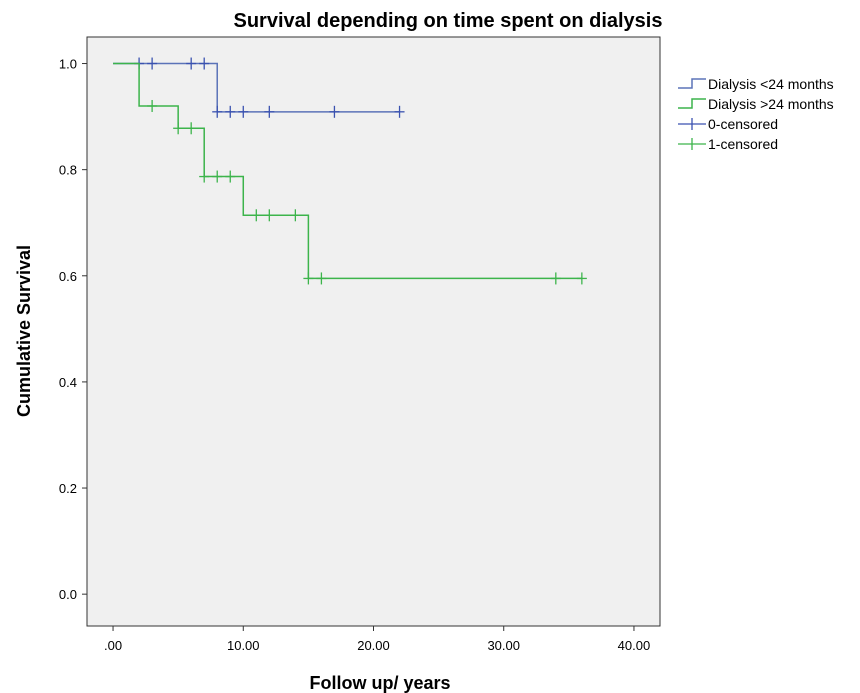 Image resolution: width=860 pixels, height=693 pixels. Describe the element at coordinates (503, 645) in the screenshot. I see `x-tick-label: 30.00` at that location.